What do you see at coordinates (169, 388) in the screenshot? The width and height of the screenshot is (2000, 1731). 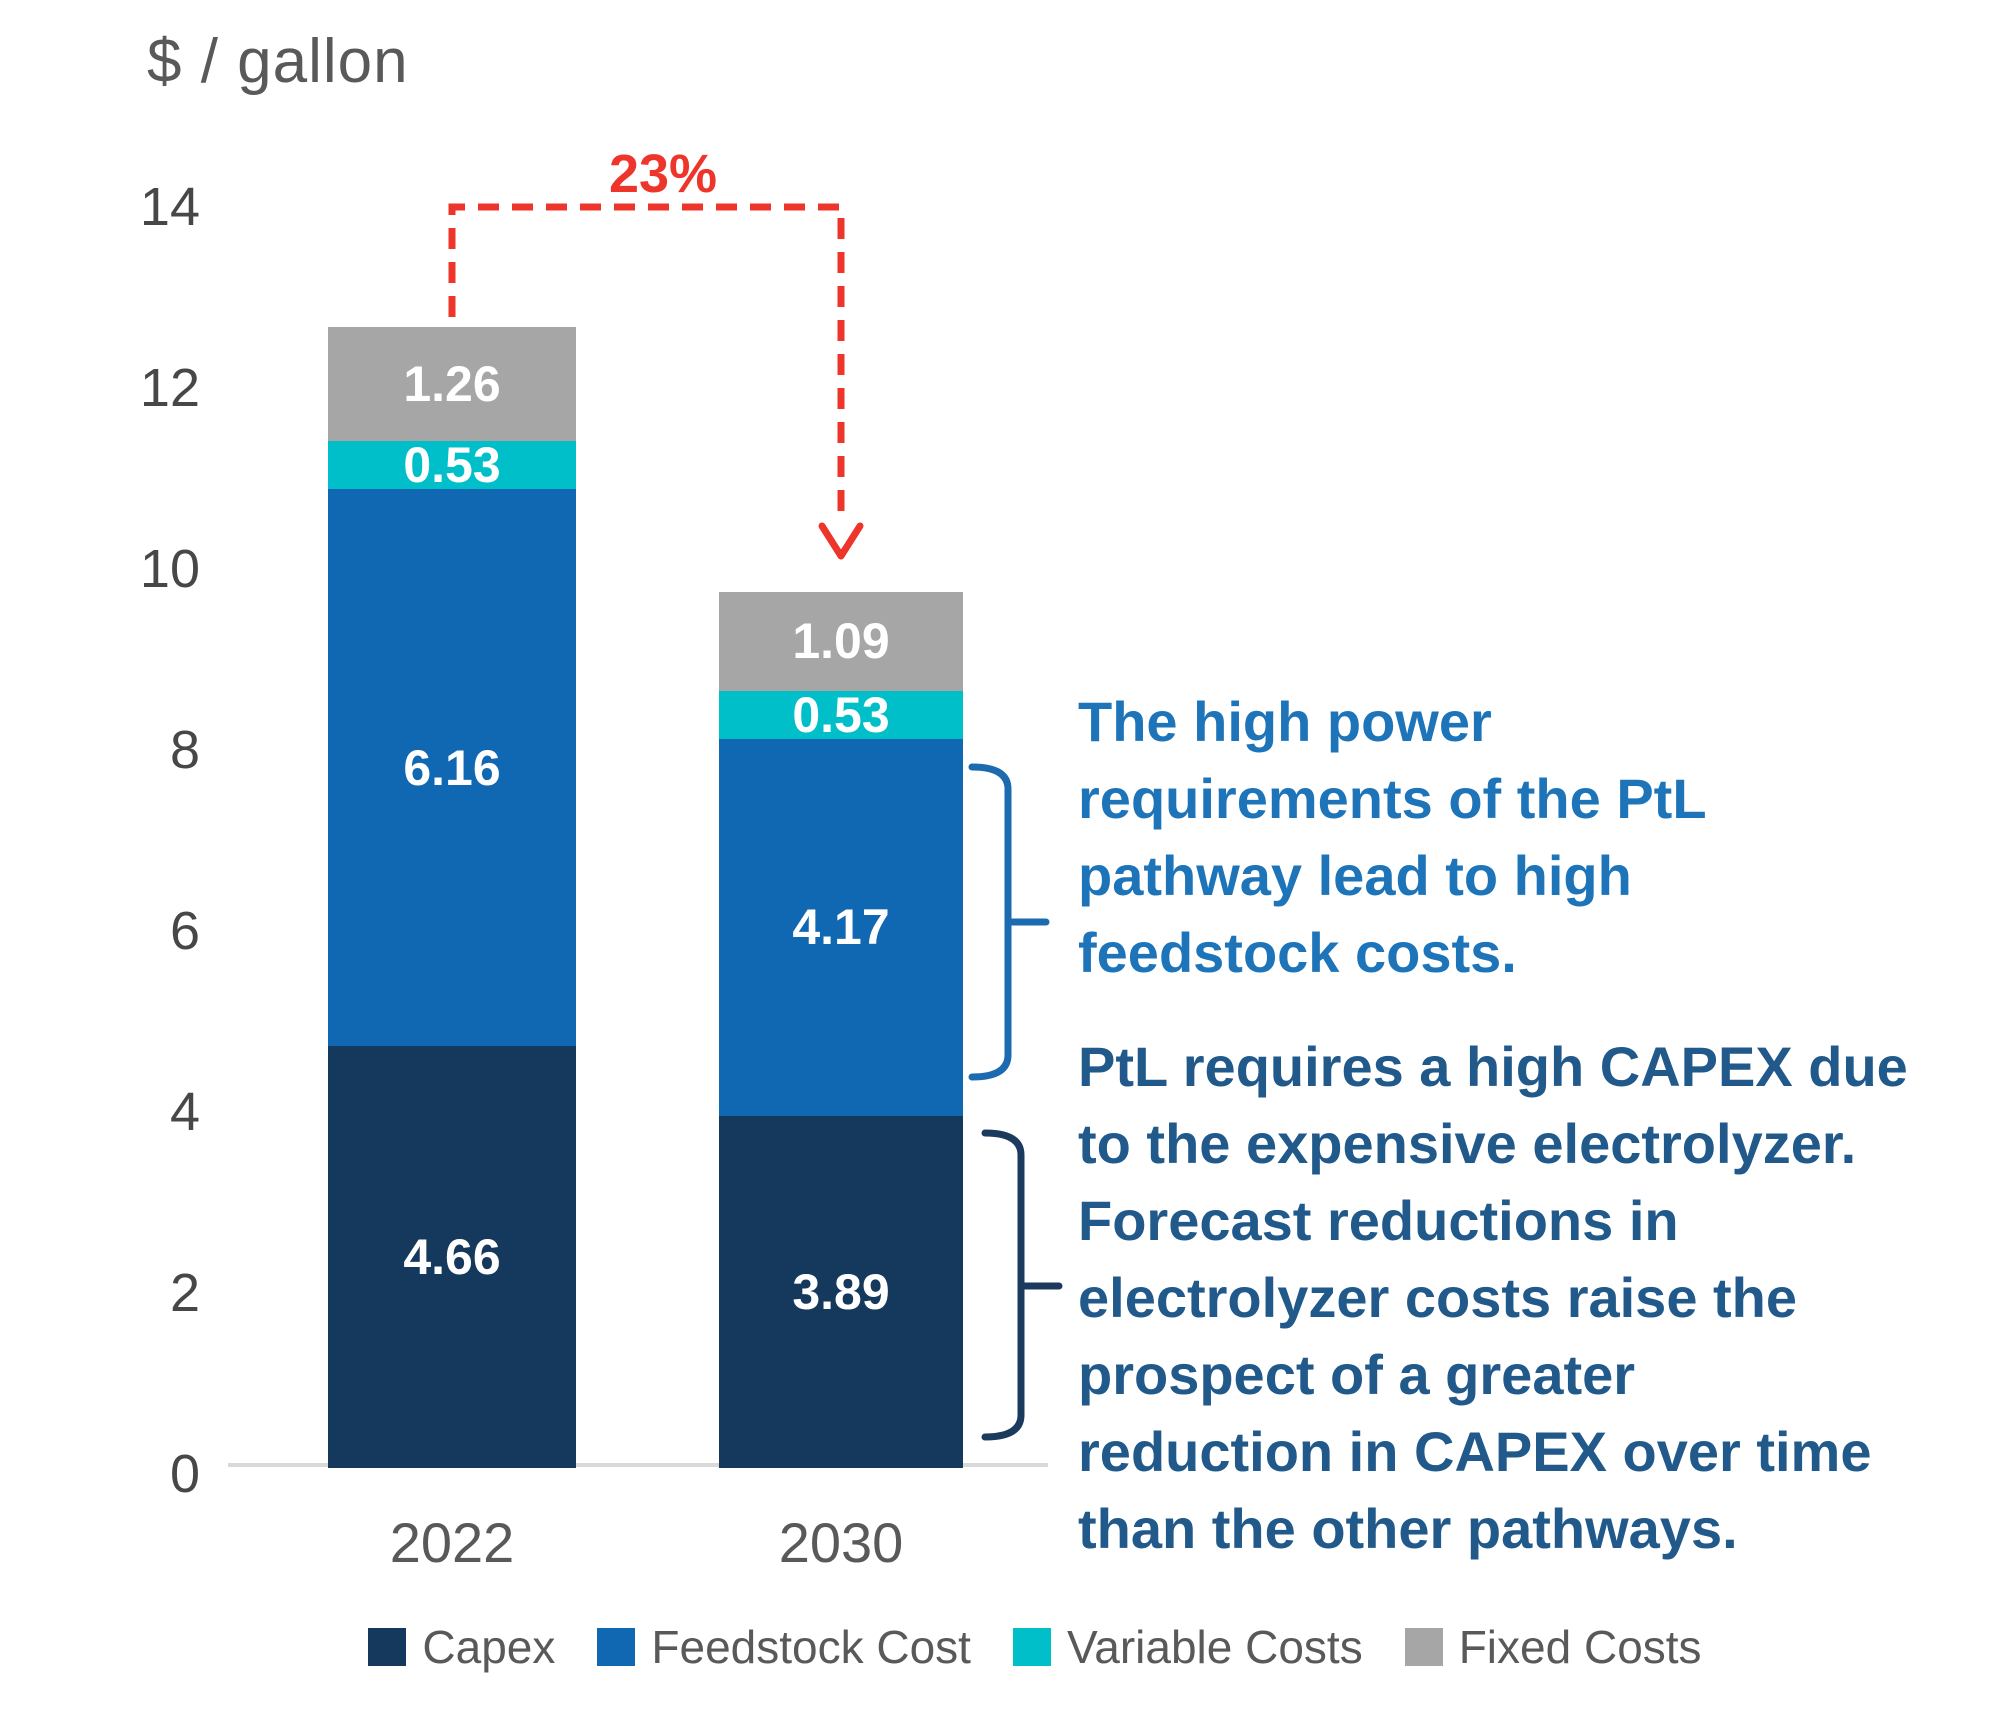 I see `y-tick-12: 12` at bounding box center [169, 388].